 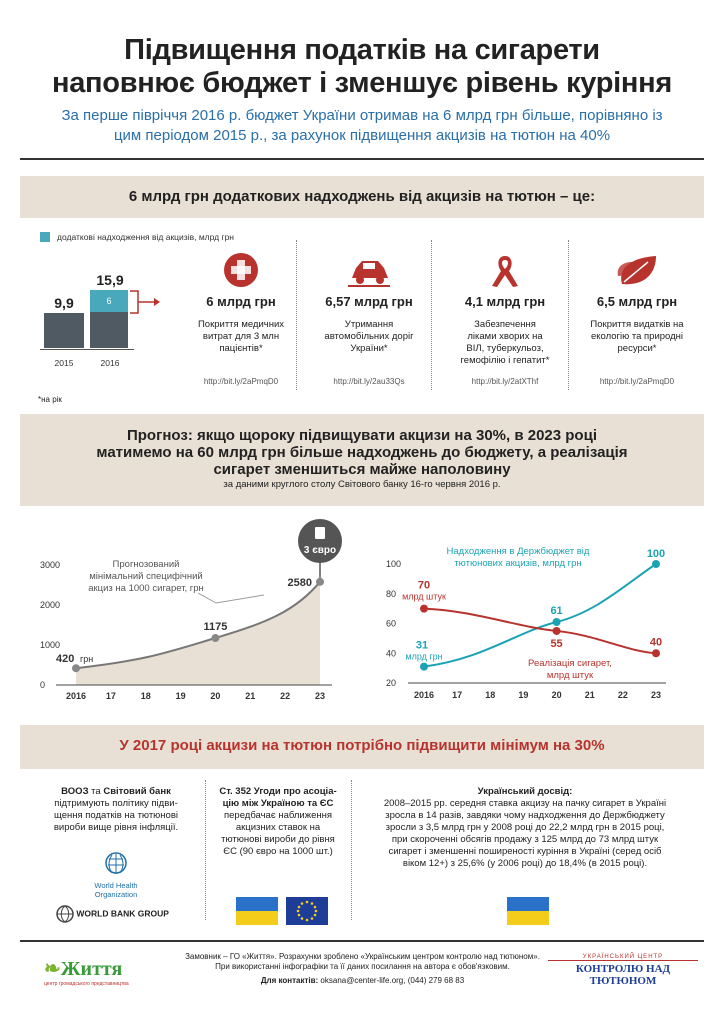 I want to click on area-fill, so click(x=198, y=633).